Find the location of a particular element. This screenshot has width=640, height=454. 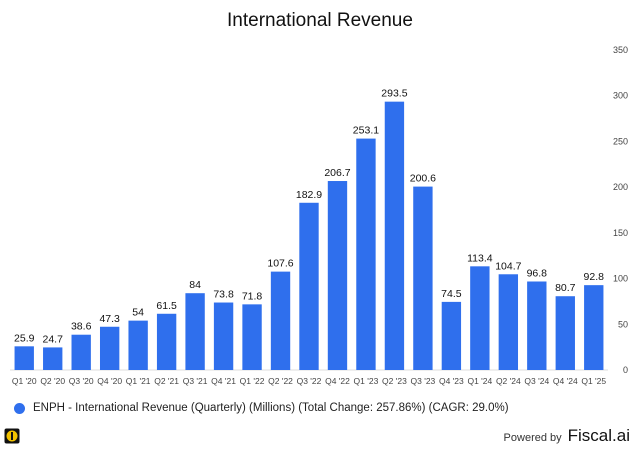

x-tick-label: Q1 '23 is located at coordinates (366, 381).